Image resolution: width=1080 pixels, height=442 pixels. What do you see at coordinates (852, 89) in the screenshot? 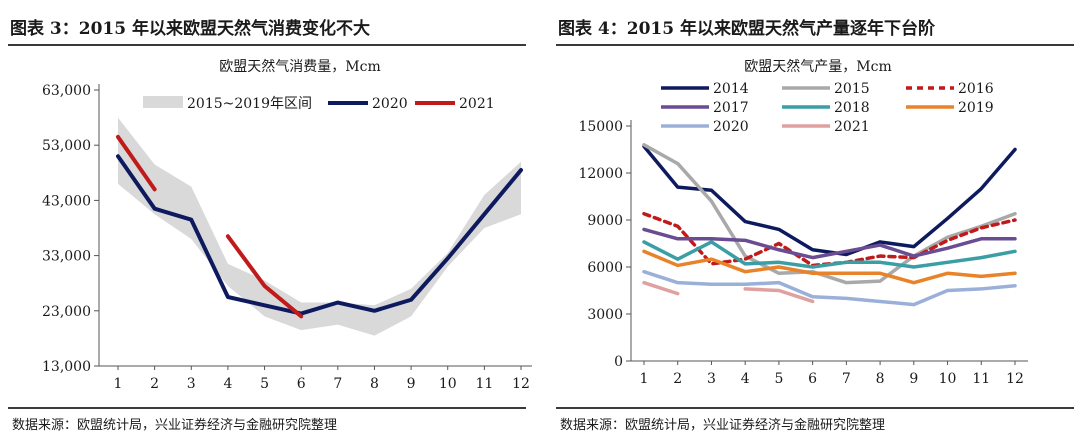
I see `legend-label-2015: 2015` at bounding box center [852, 89].